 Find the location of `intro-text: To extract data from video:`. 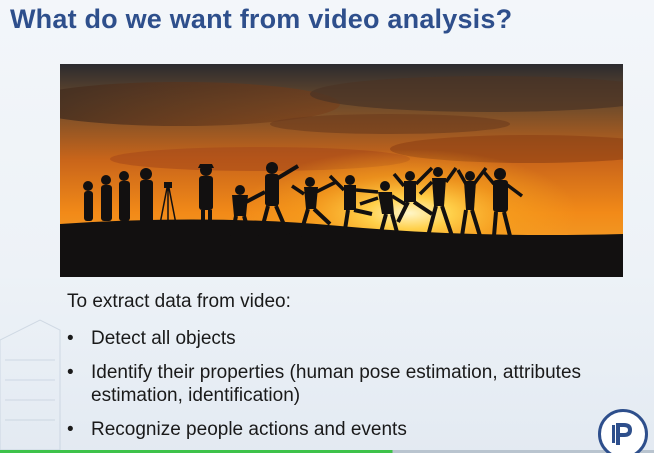

intro-text: To extract data from video: is located at coordinates (179, 301).